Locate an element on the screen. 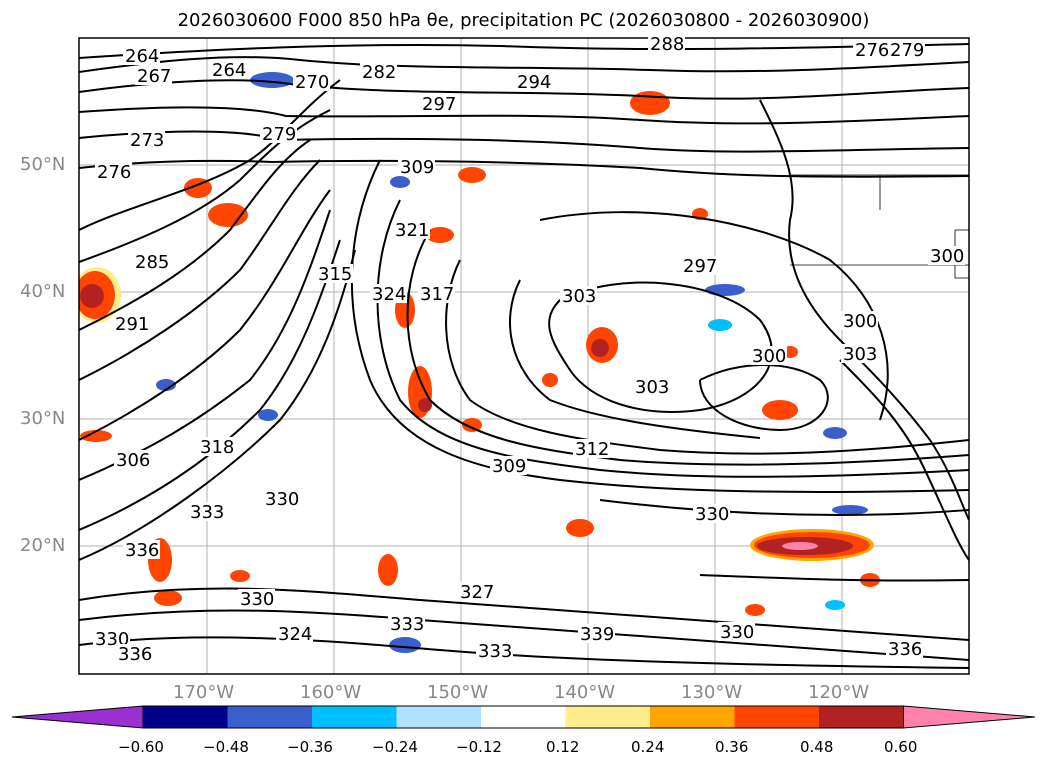 Image resolution: width=1047 pixels, height=767 pixels. contour-label: 291 is located at coordinates (132, 324).